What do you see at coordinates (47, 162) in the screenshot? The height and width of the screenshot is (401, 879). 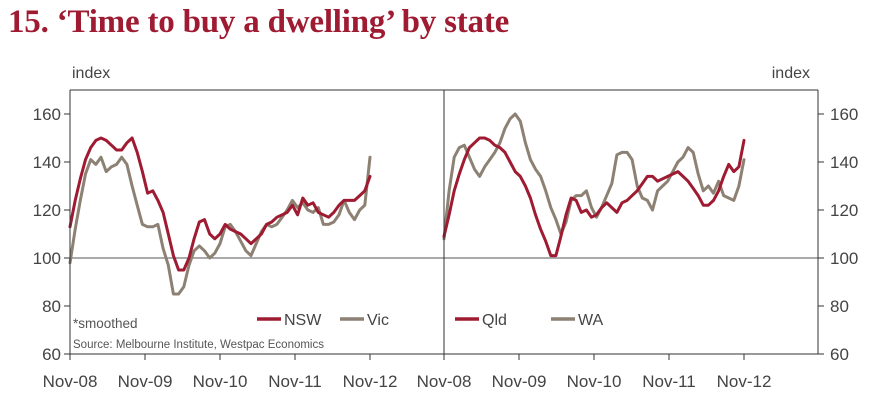 I see `left-y-tick-label: 140` at bounding box center [47, 162].